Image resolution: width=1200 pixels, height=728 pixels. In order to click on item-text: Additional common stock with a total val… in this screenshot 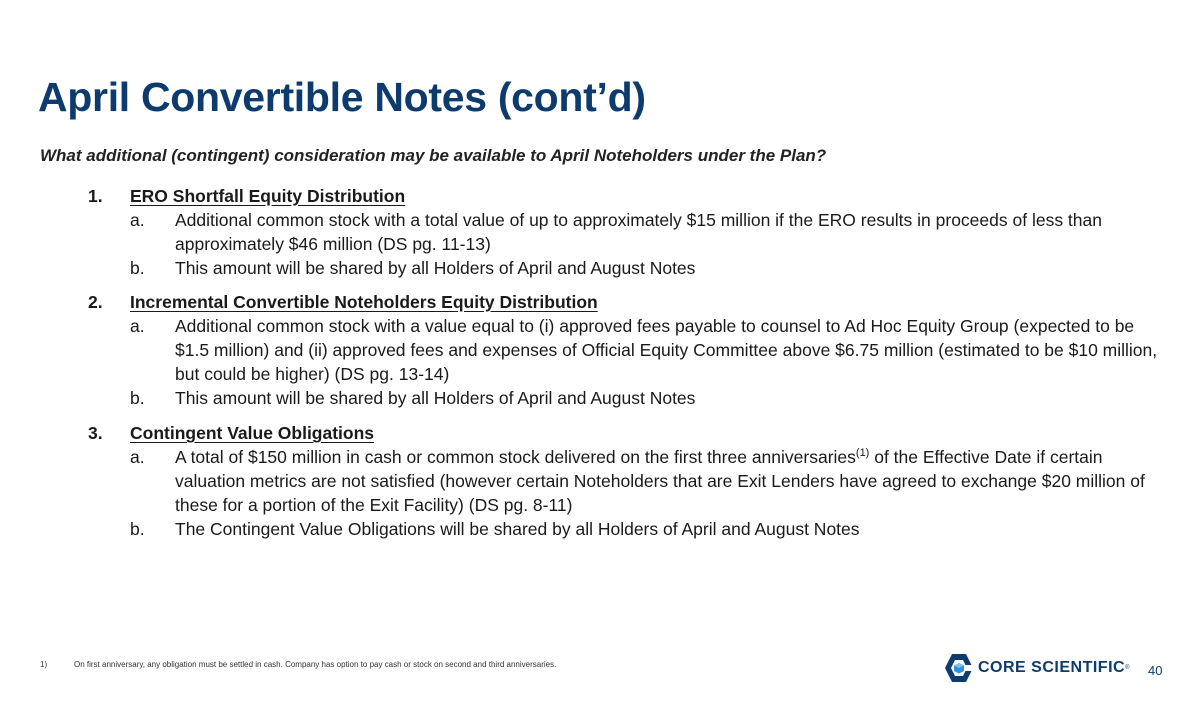, I will do `click(638, 232)`.